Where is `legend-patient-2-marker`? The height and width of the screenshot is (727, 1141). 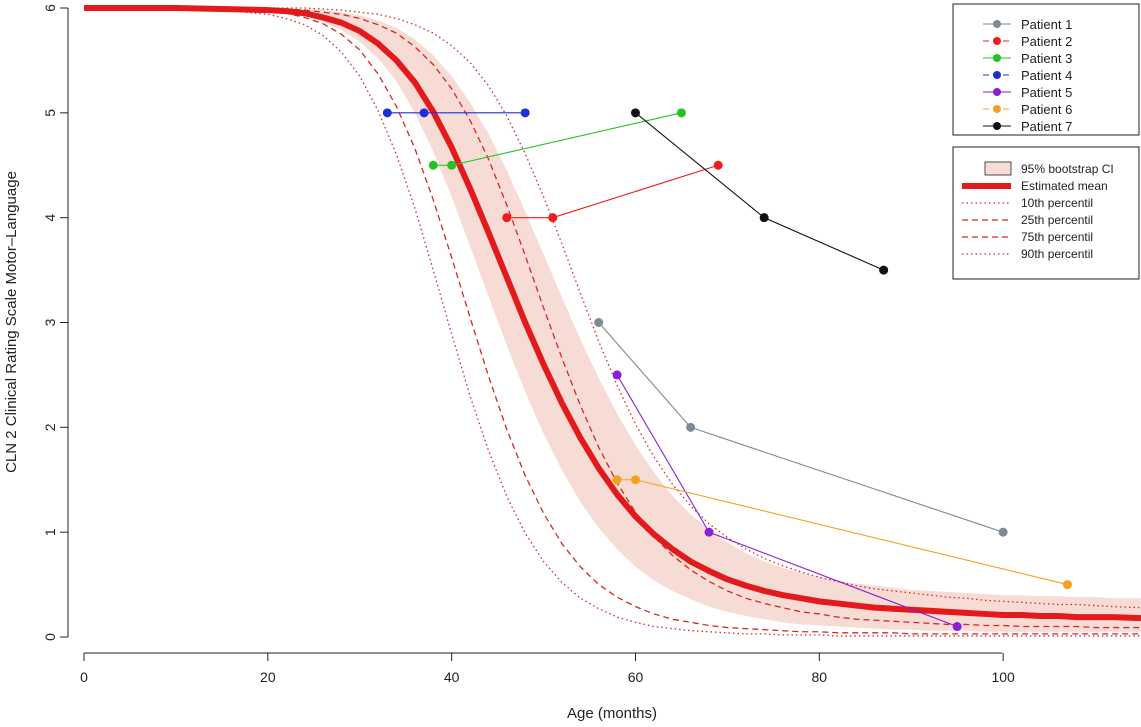
legend-patient-2-marker is located at coordinates (997, 41).